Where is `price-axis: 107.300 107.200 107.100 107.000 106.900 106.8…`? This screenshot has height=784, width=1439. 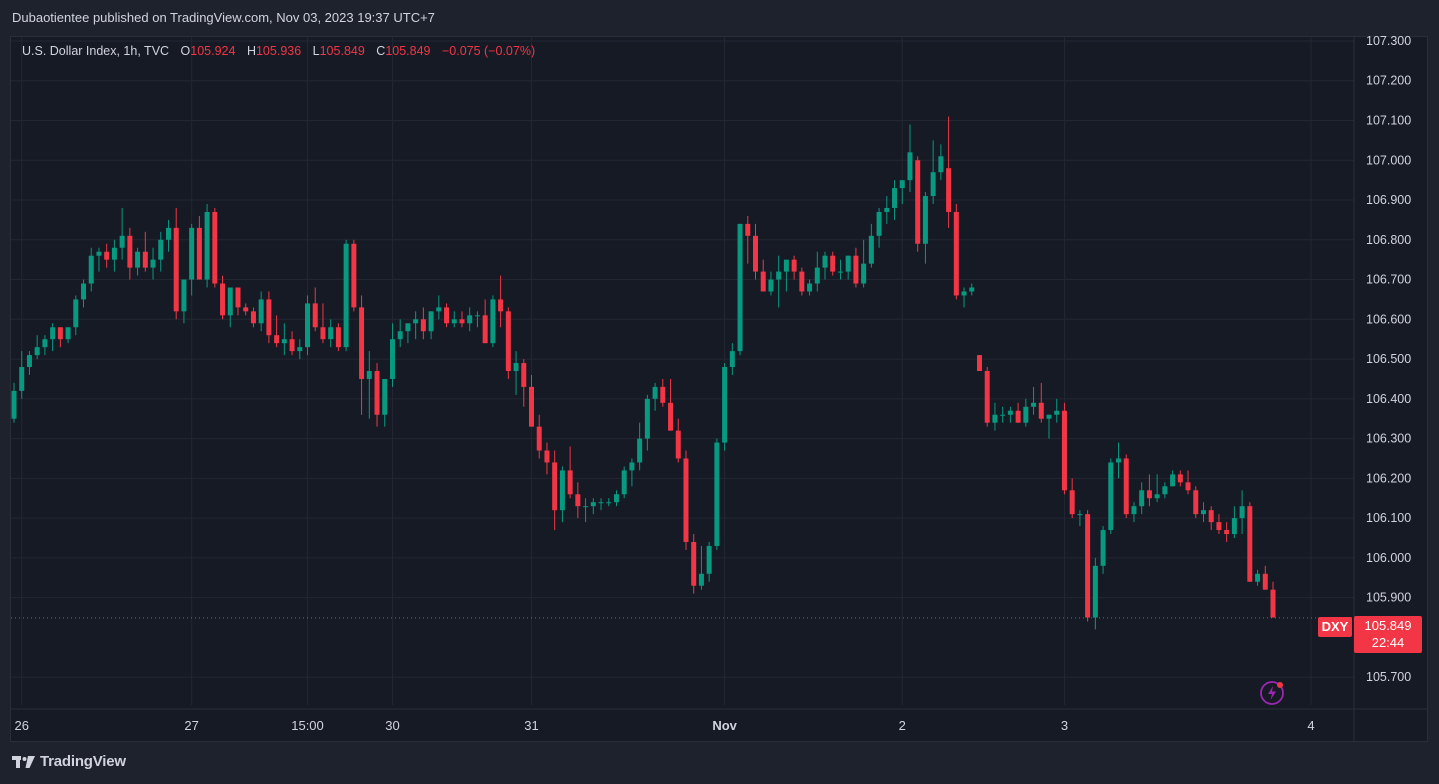
price-axis: 107.300 107.200 107.100 107.000 106.900 106.8… is located at coordinates (1388, 359).